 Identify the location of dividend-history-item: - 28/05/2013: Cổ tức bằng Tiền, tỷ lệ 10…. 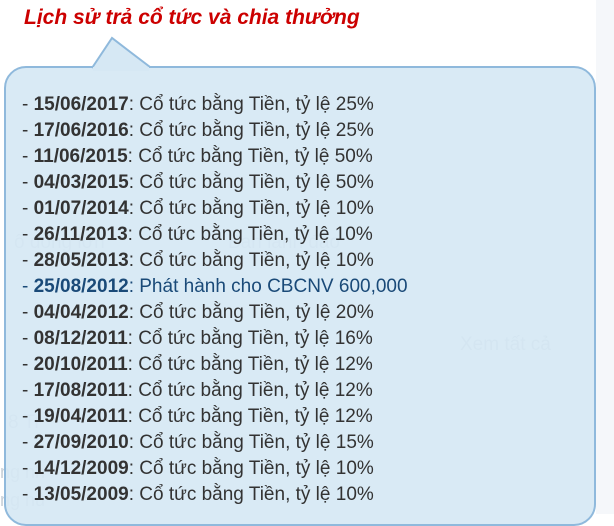
(215, 261).